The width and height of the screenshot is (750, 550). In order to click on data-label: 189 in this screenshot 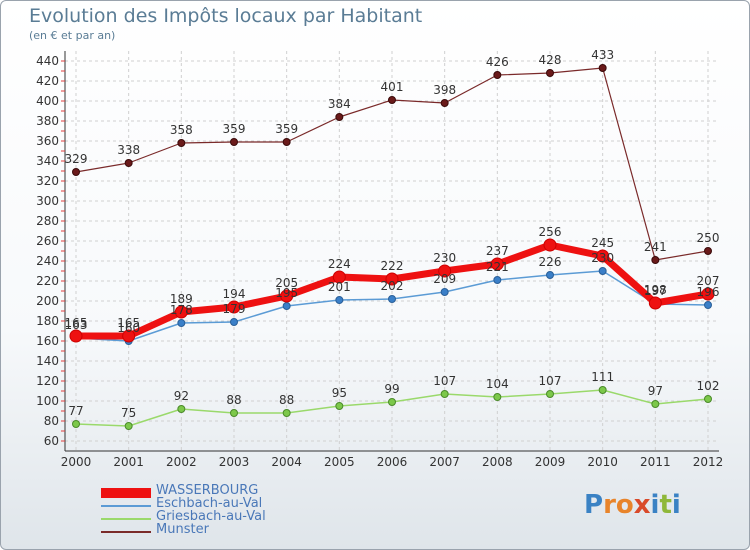, I will do `click(181, 299)`.